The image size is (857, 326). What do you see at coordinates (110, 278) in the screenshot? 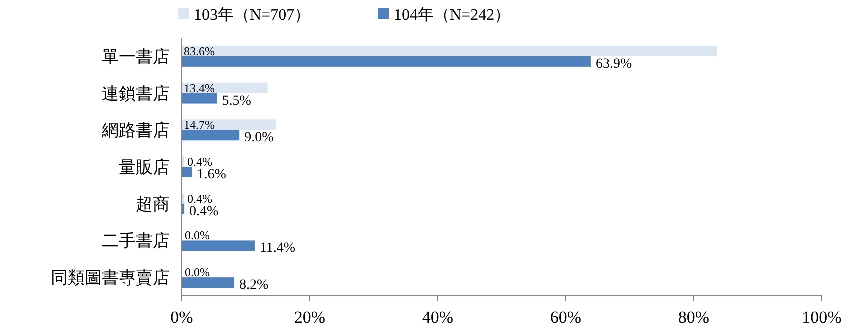
I see `y-tick-label: 同類圖書專賣店` at bounding box center [110, 278].